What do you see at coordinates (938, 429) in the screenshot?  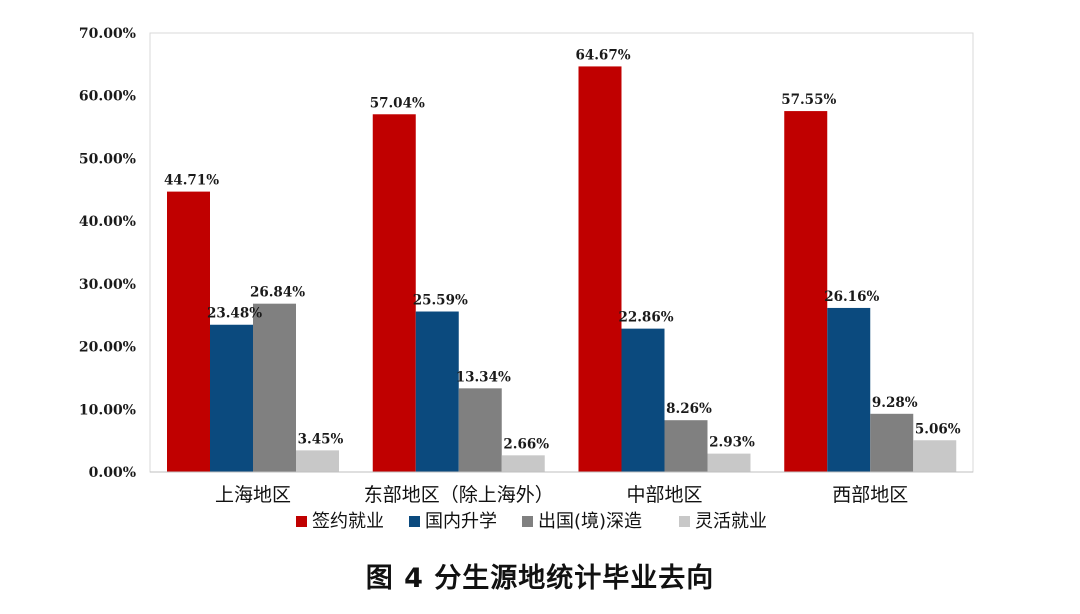 I see `data-label: 5.06%` at bounding box center [938, 429].